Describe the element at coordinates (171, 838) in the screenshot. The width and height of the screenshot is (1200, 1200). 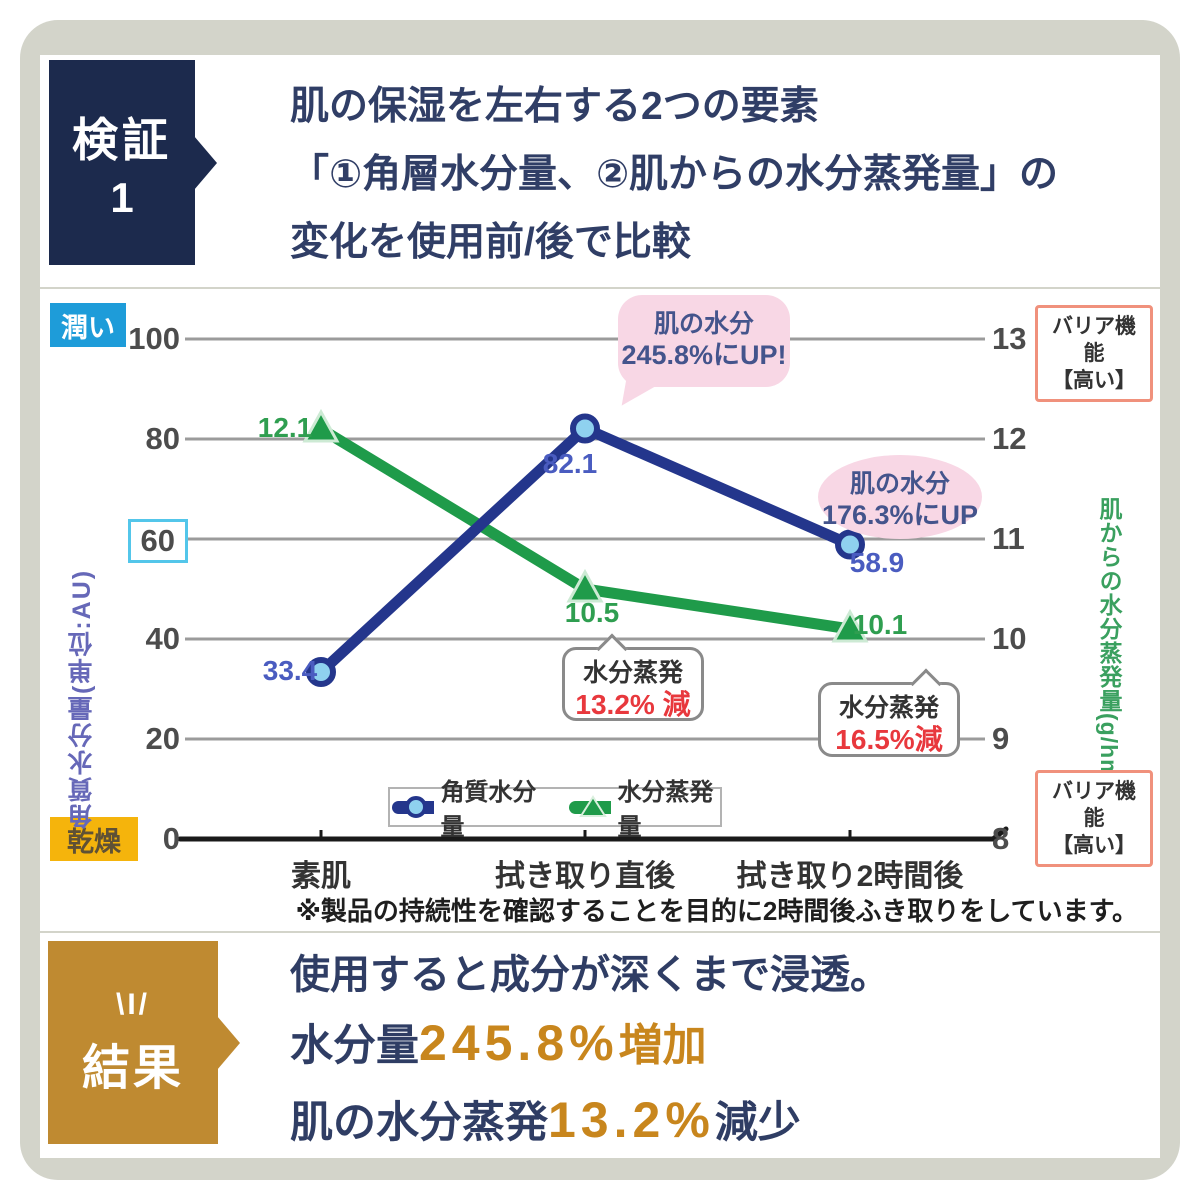
I see `left-axis-tick-0: 0` at that location.